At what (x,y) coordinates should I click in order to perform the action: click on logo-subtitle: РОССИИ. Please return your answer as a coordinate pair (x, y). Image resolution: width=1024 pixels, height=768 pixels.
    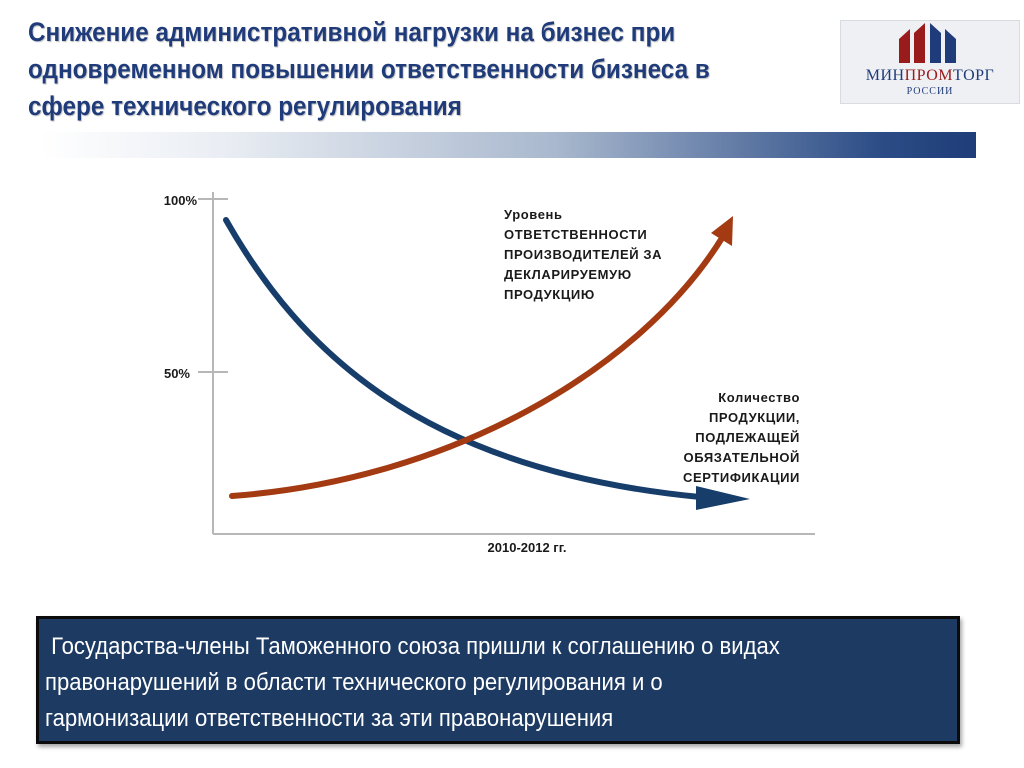
    Looking at the image, I should click on (930, 91).